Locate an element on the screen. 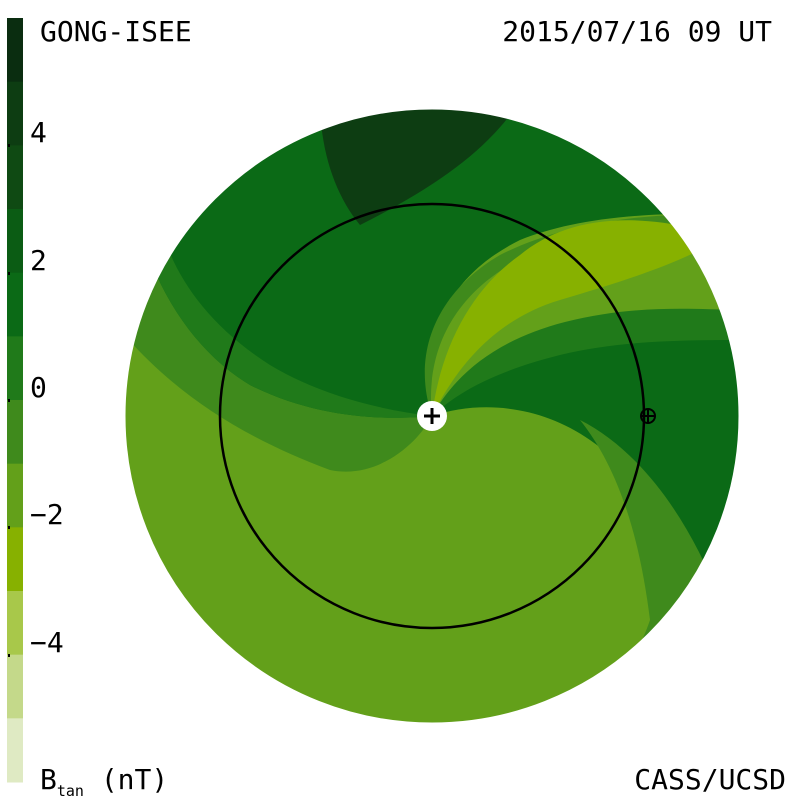  colorbar-tick-label: −4 is located at coordinates (47, 642).